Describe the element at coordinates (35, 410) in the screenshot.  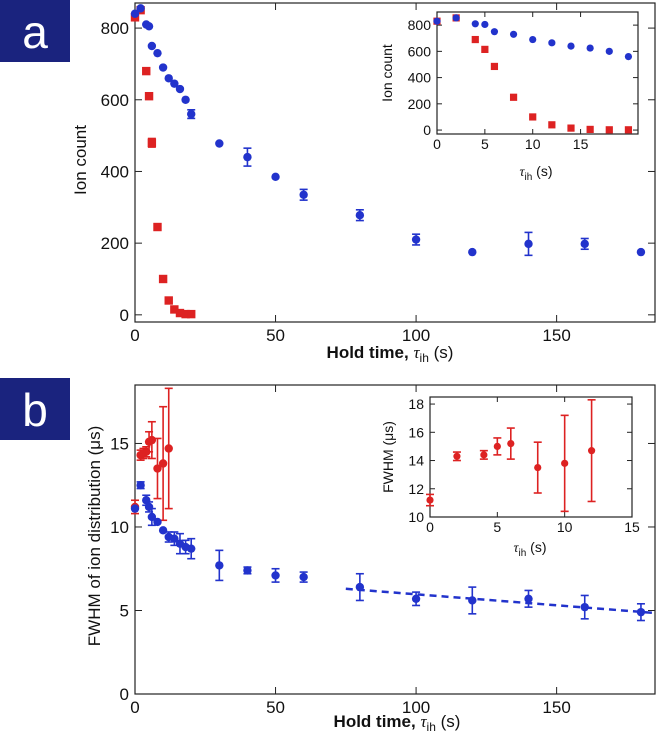
I see `panel-b-label: b` at that location.